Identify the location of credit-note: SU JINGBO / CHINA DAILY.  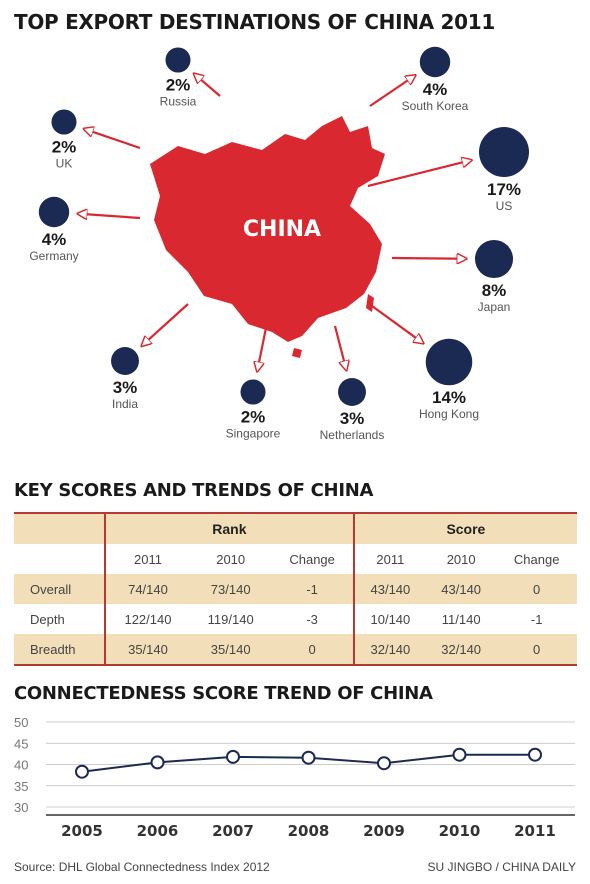
(501, 867).